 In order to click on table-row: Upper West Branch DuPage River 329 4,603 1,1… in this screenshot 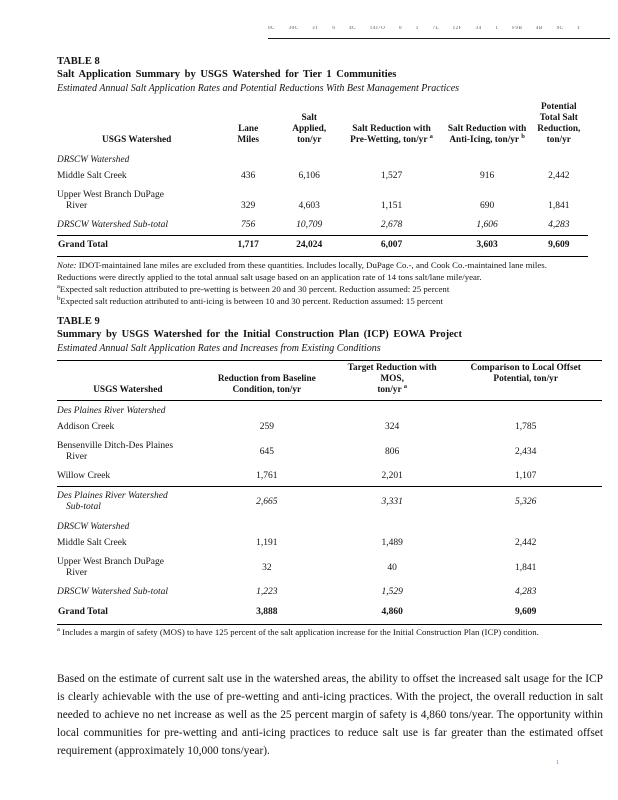, I will do `click(322, 201)`.